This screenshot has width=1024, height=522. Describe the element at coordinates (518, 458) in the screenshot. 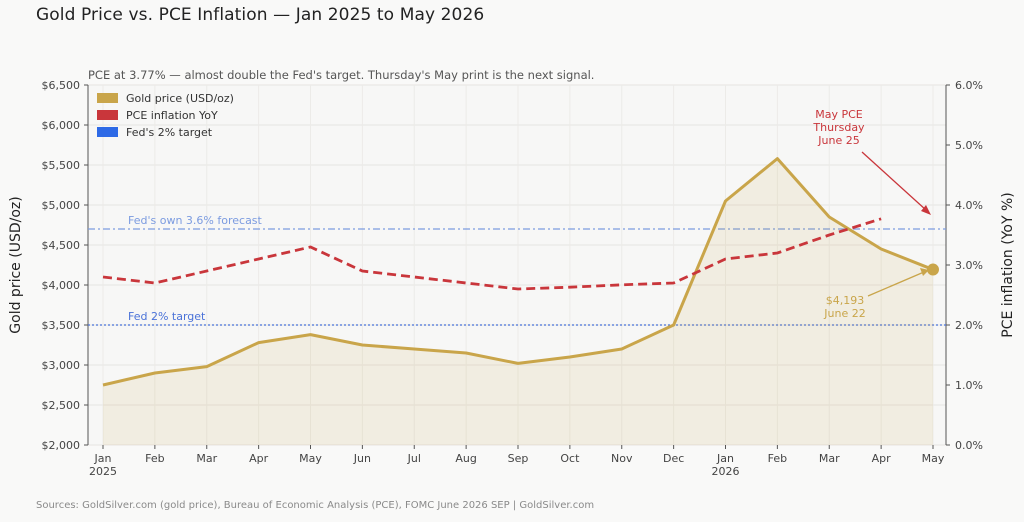

I see `x-tick-label: Sep` at that location.